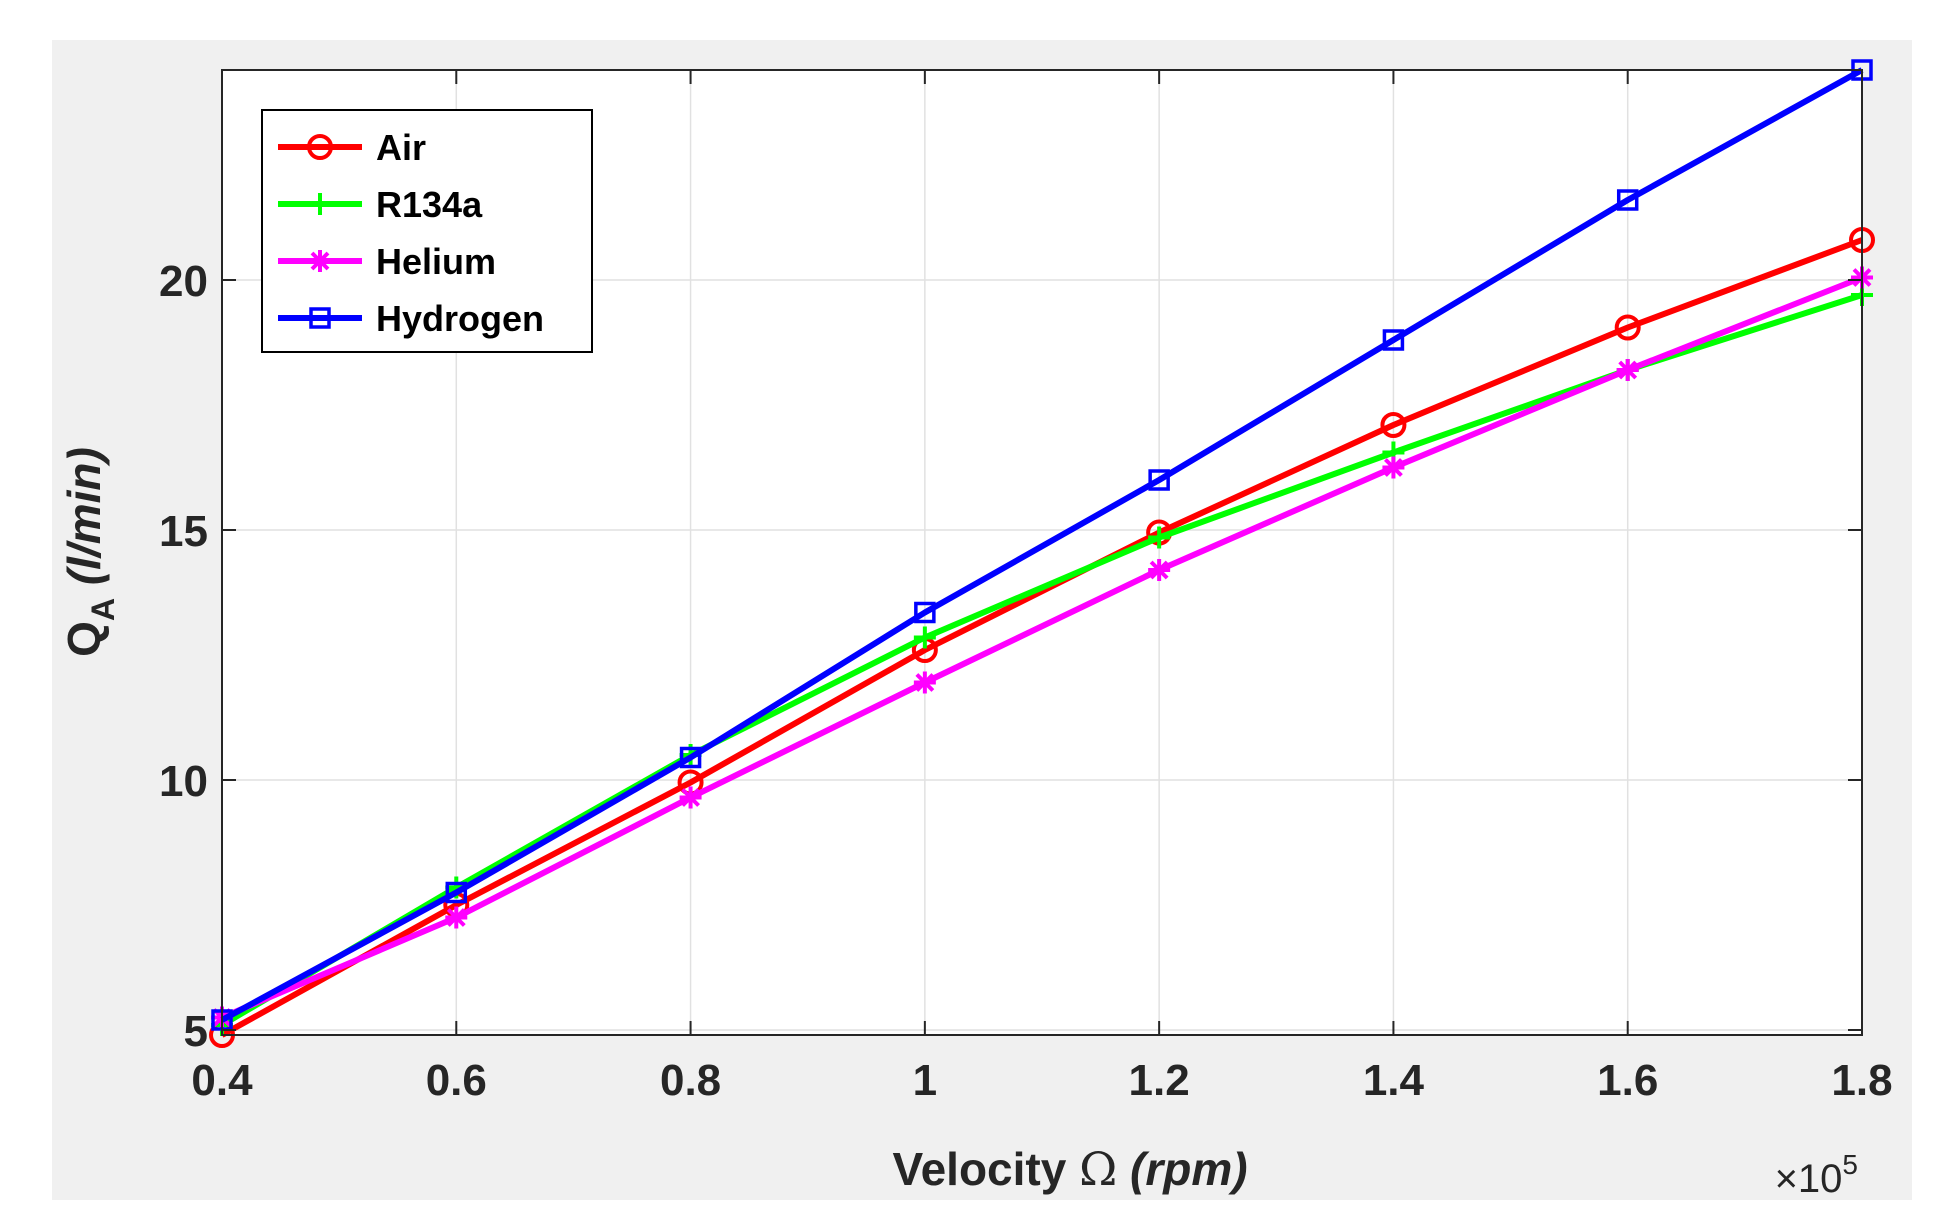 This screenshot has width=1949, height=1226. Describe the element at coordinates (320, 147) in the screenshot. I see `legend-marker-air` at that location.